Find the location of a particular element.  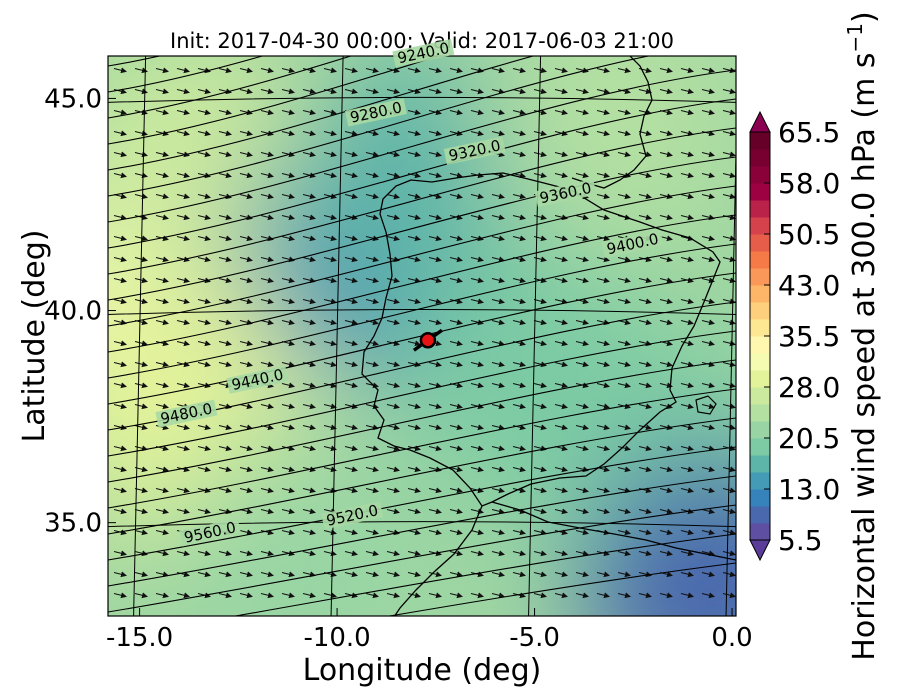

x-tick-label-0: -15.0 is located at coordinates (139, 638).